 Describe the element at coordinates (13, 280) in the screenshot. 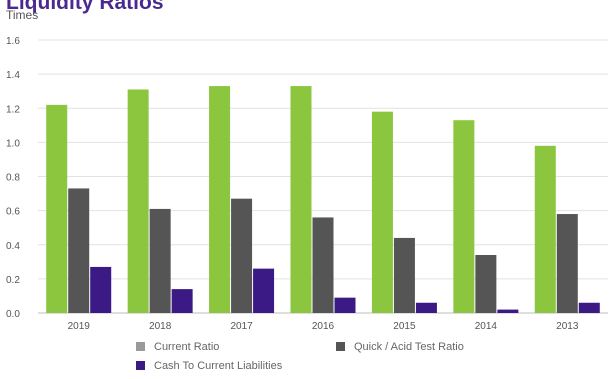

I see `y-tick-label: 0.2` at that location.